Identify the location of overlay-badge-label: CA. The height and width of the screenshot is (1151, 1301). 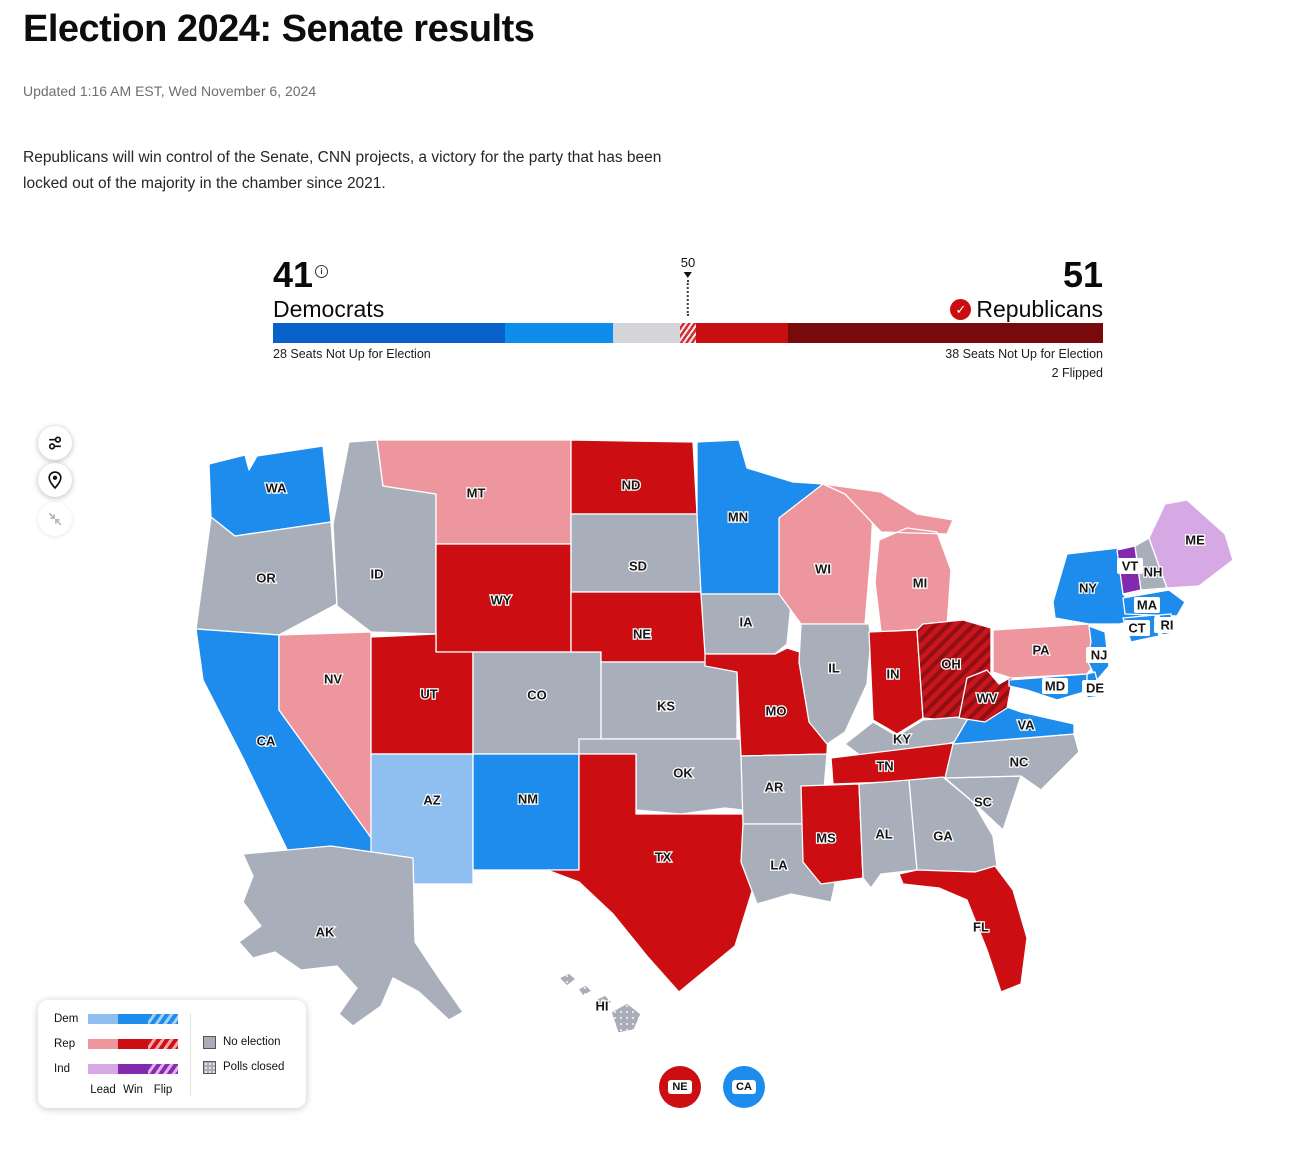
(744, 1087).